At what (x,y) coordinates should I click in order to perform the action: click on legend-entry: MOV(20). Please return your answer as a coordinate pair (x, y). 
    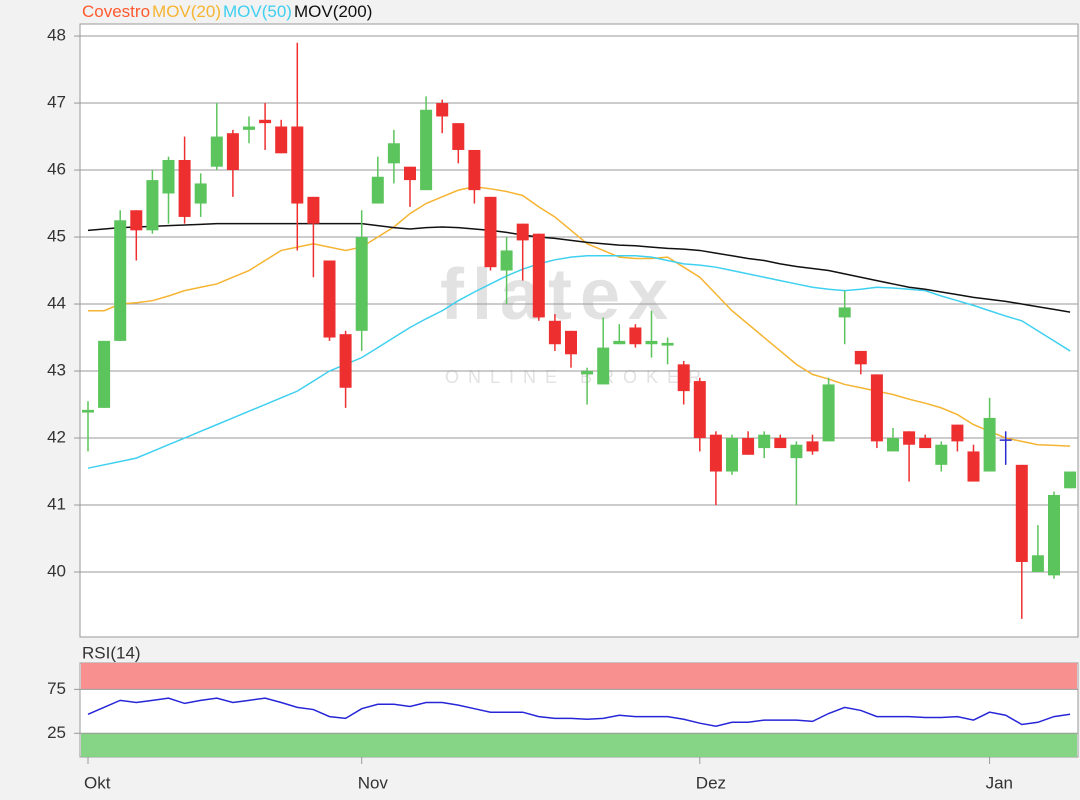
    Looking at the image, I should click on (186, 11).